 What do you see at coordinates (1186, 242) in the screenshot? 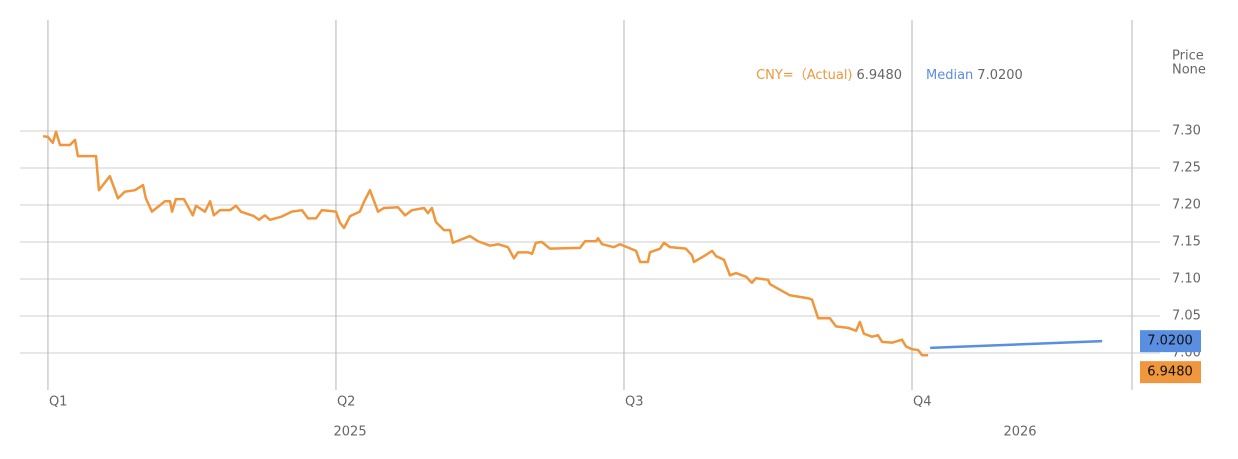
I see `y-tick-label: 7.15` at bounding box center [1186, 242].